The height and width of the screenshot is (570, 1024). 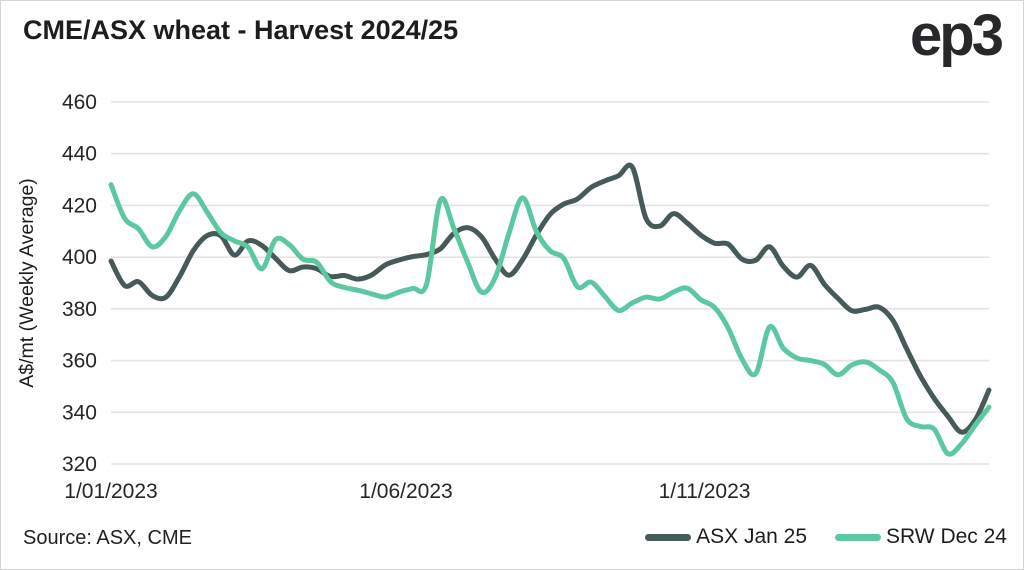 I want to click on legend: ASX Jan 25 SRW Dec 24, so click(x=826, y=537).